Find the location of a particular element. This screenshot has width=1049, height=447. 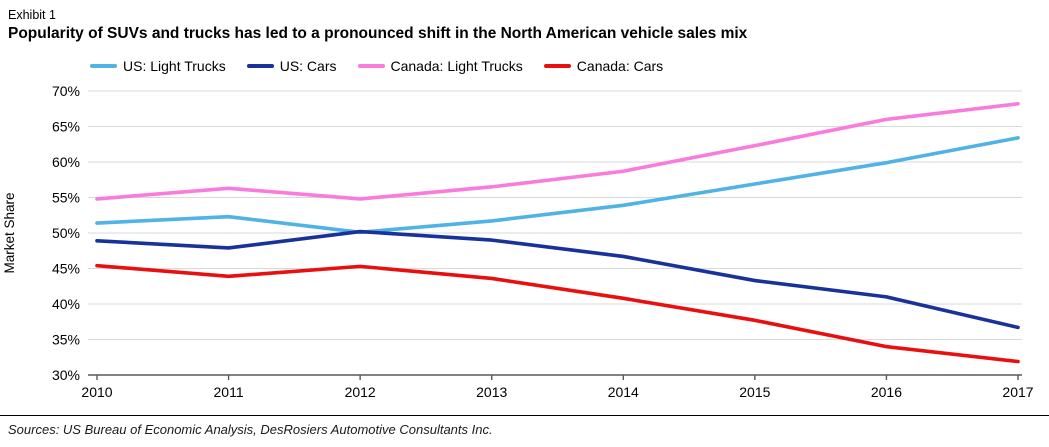

legend-swatch-us-light-trucks is located at coordinates (103, 66).